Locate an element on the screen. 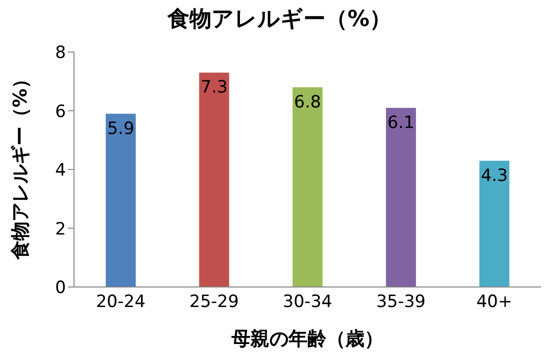 This screenshot has width=559, height=357. data-label: 7.3 is located at coordinates (214, 88).